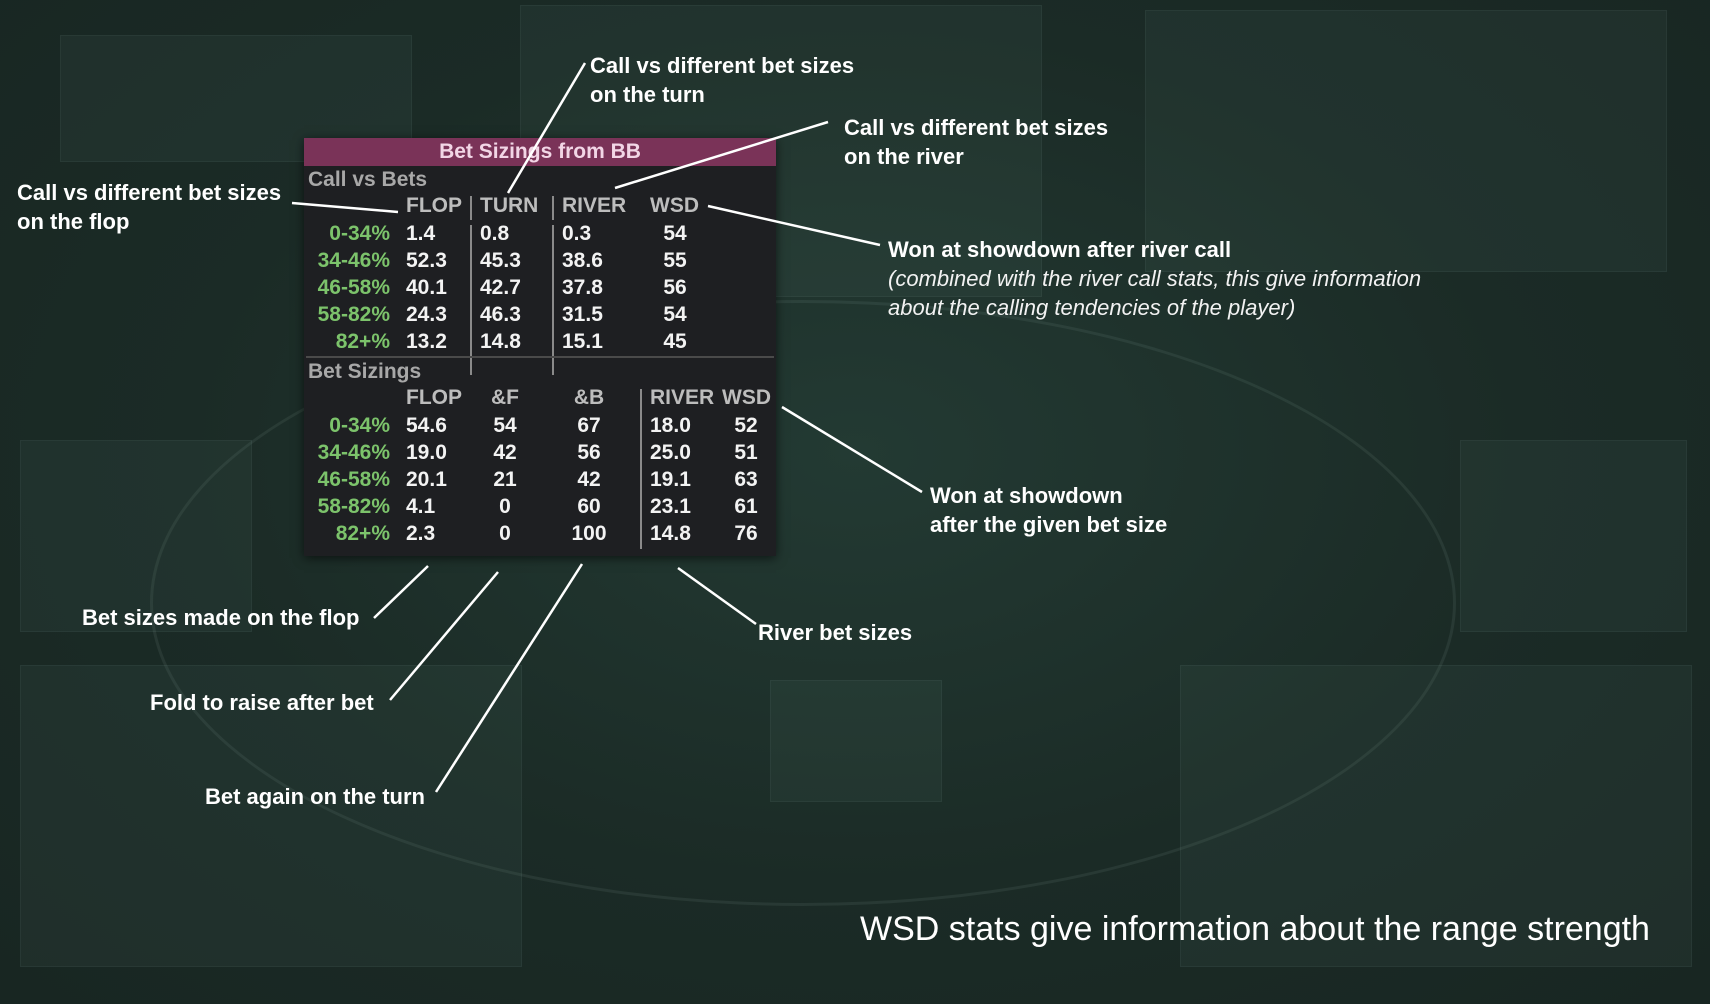 The width and height of the screenshot is (1710, 1004). Describe the element at coordinates (794, 225) in the screenshot. I see `leader-wsd-call` at that location.